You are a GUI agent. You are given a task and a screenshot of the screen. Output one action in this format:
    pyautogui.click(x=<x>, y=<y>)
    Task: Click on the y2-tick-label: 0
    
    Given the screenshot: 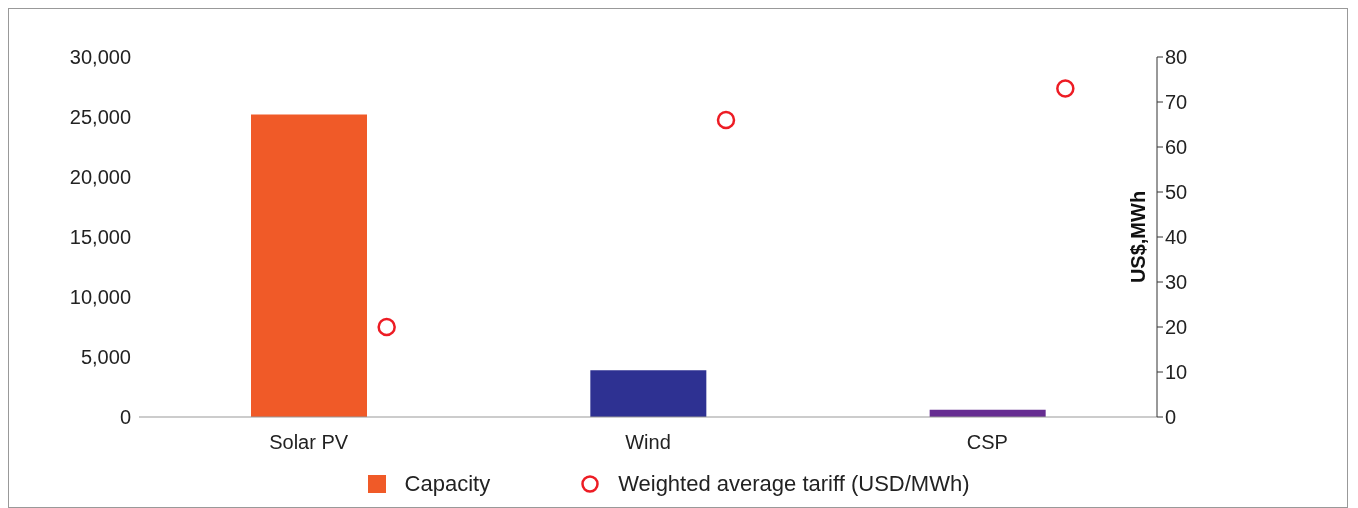 What is the action you would take?
    pyautogui.click(x=1171, y=417)
    